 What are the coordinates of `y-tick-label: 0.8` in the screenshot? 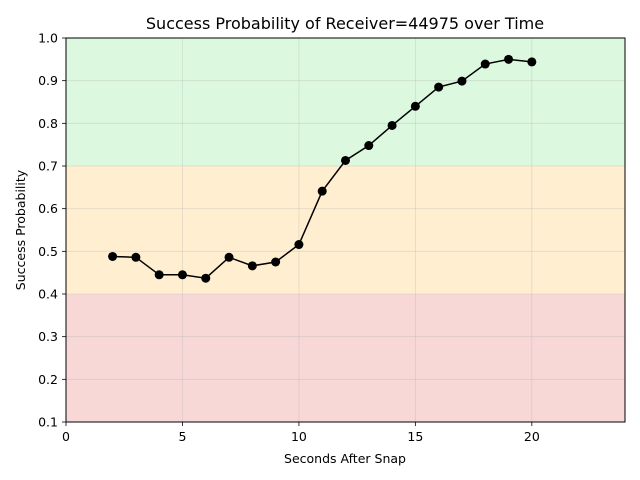 It's located at (48, 123).